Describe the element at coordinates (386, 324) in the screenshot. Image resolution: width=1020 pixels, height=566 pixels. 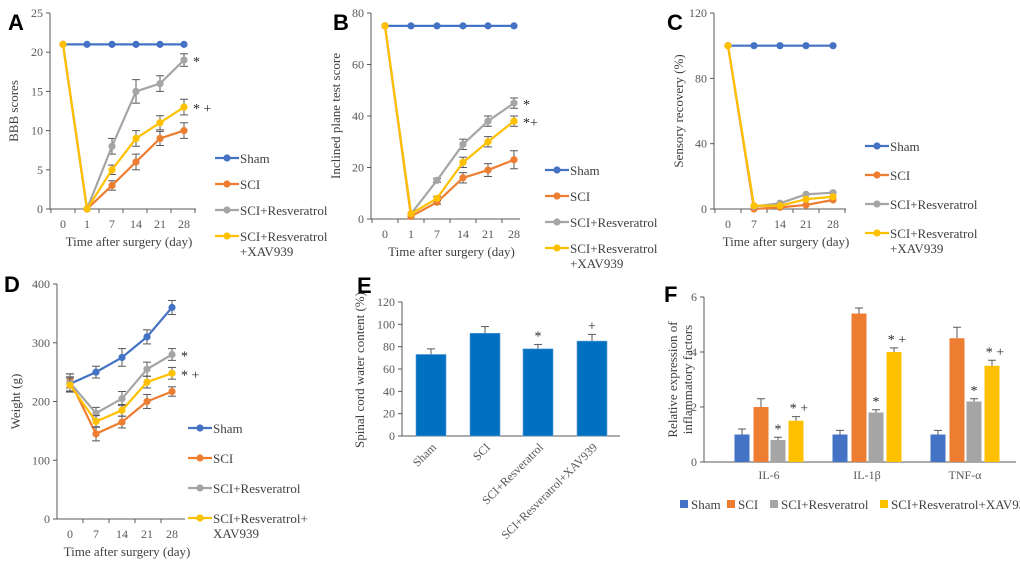
I see `y-tick-label: 100` at that location.